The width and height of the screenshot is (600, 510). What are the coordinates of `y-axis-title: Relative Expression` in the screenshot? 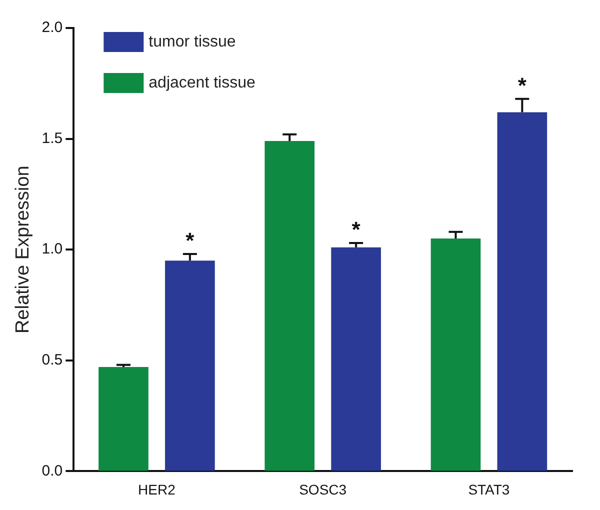 It's located at (23, 250).